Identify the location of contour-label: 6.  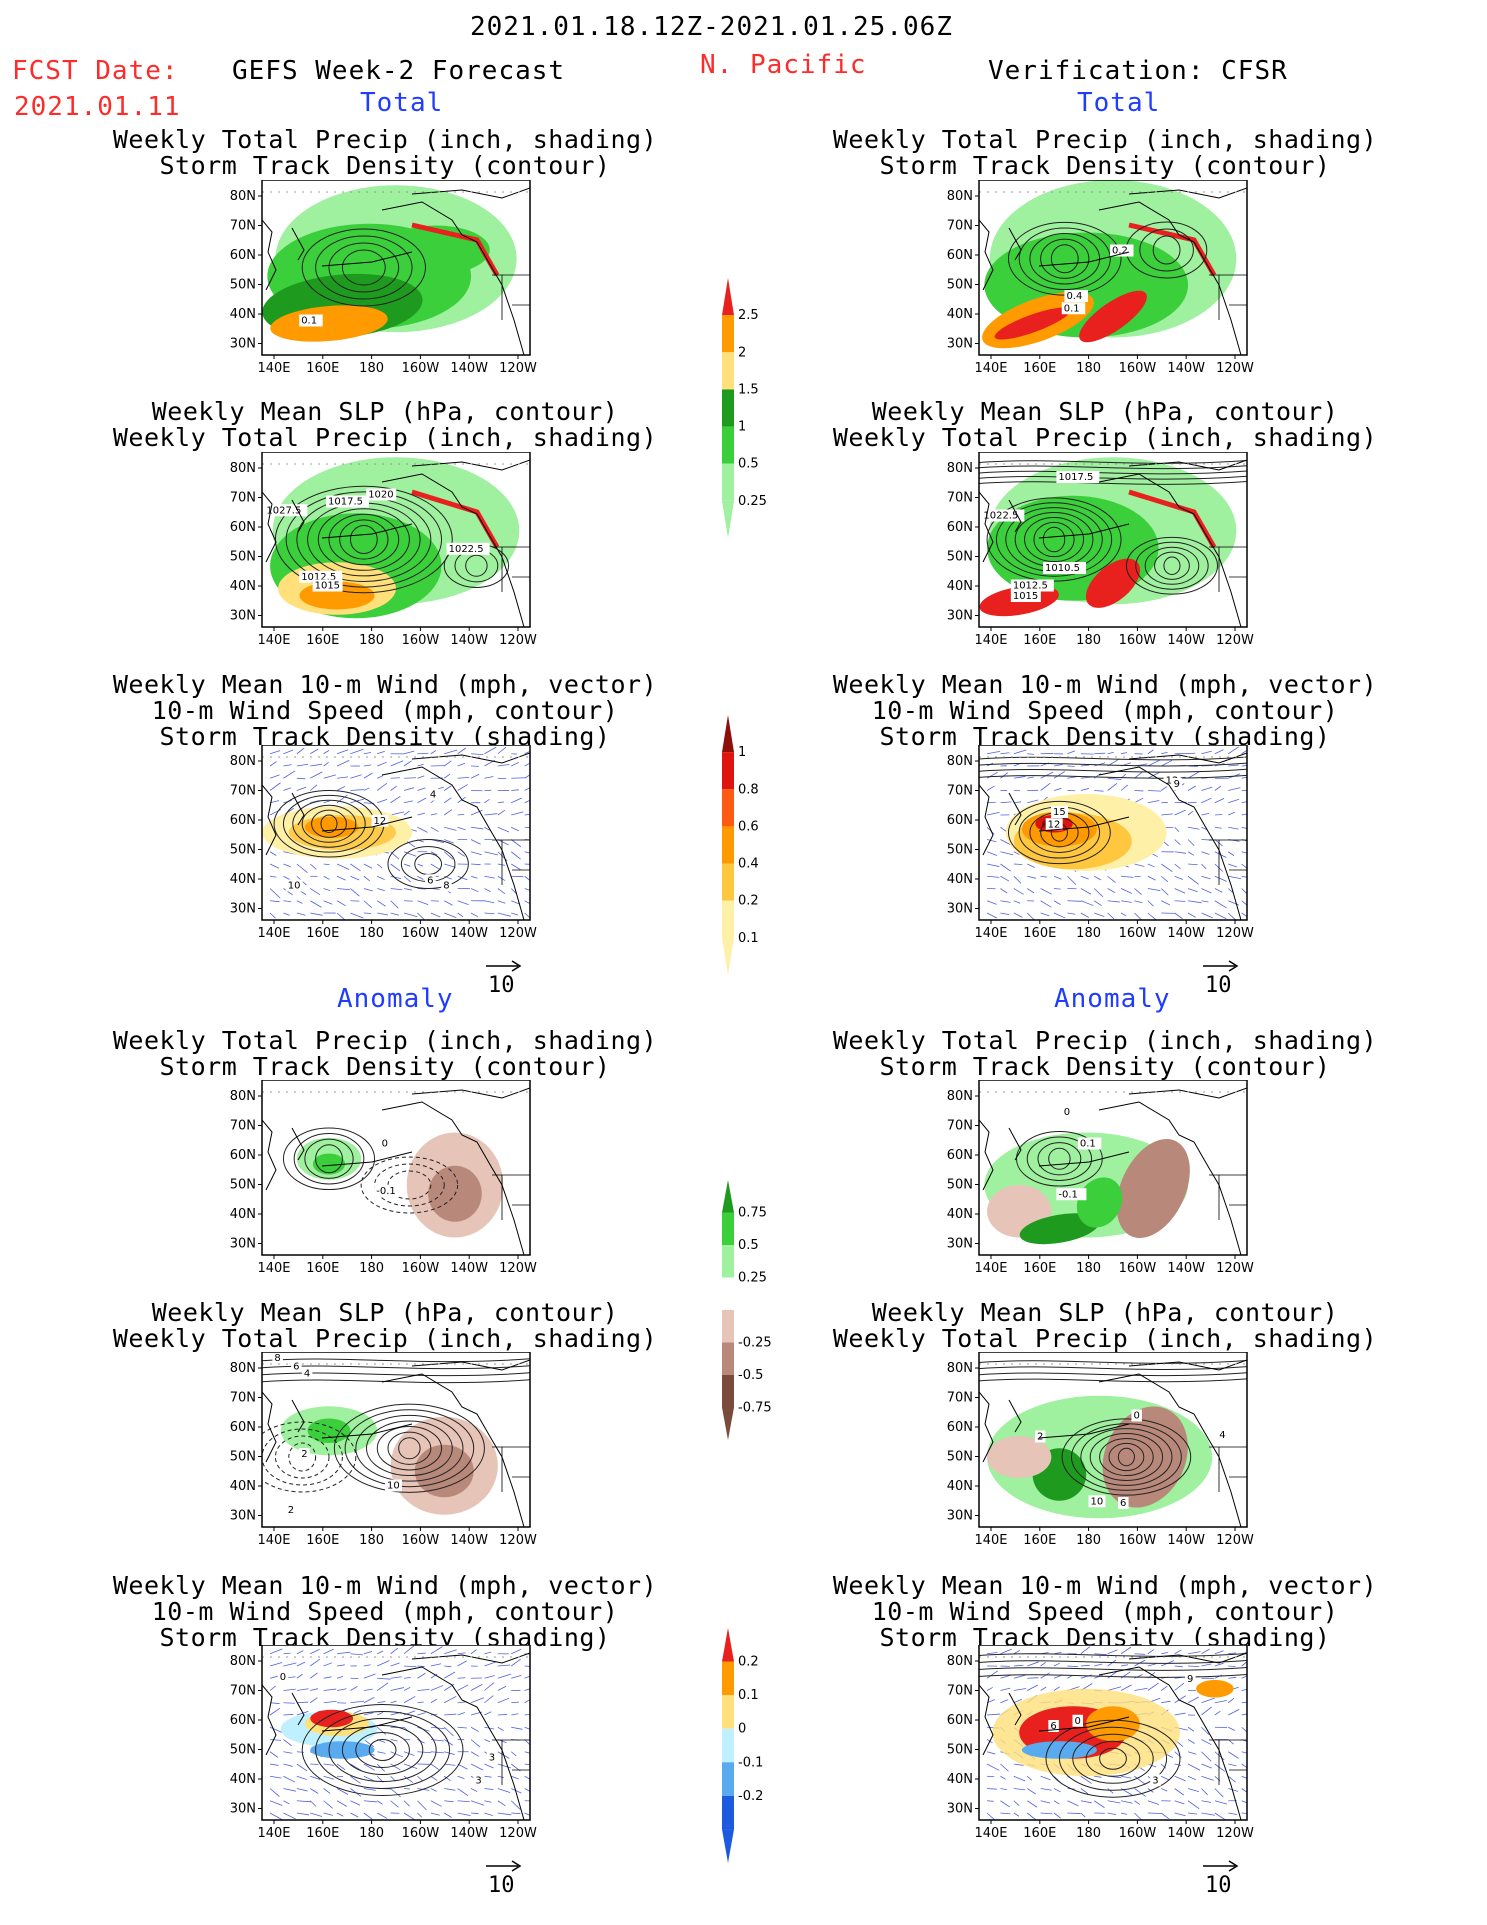
(430, 880).